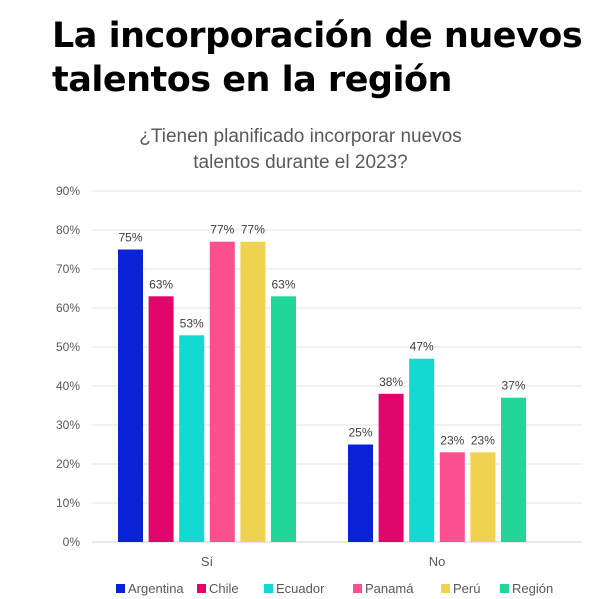 The image size is (601, 599). What do you see at coordinates (466, 588) in the screenshot?
I see `legend-label: Perú` at bounding box center [466, 588].